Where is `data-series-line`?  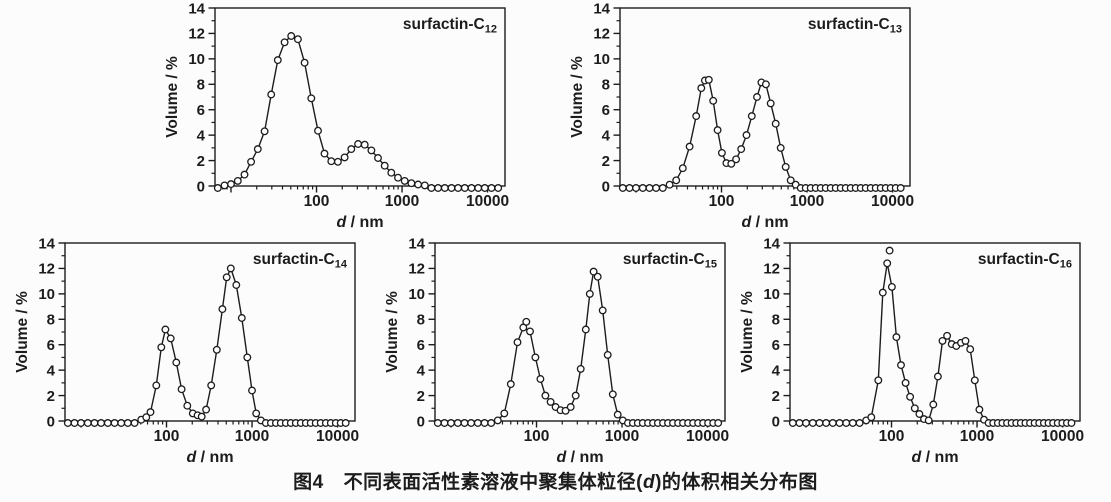 data-series-line is located at coordinates (932, 343).